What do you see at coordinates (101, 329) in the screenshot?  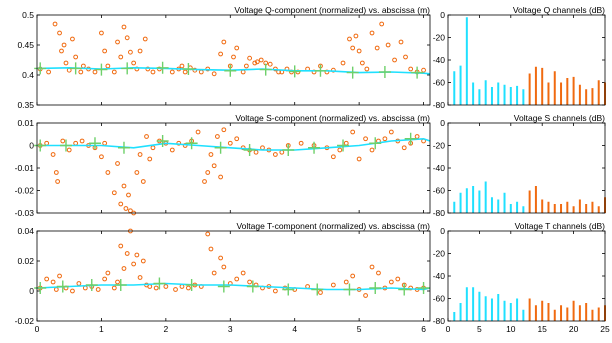 I see `x-tick-label: 1` at bounding box center [101, 329].